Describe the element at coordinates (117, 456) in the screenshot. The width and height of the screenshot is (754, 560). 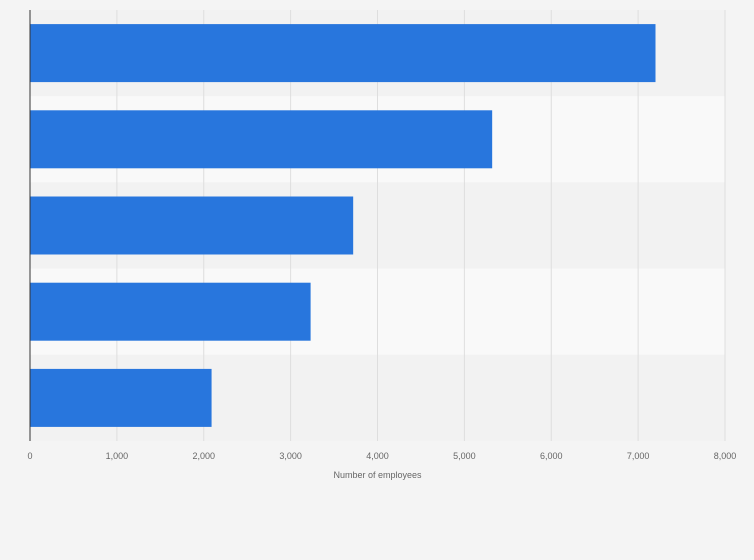
I see `x-tick-label: 1,000` at that location.